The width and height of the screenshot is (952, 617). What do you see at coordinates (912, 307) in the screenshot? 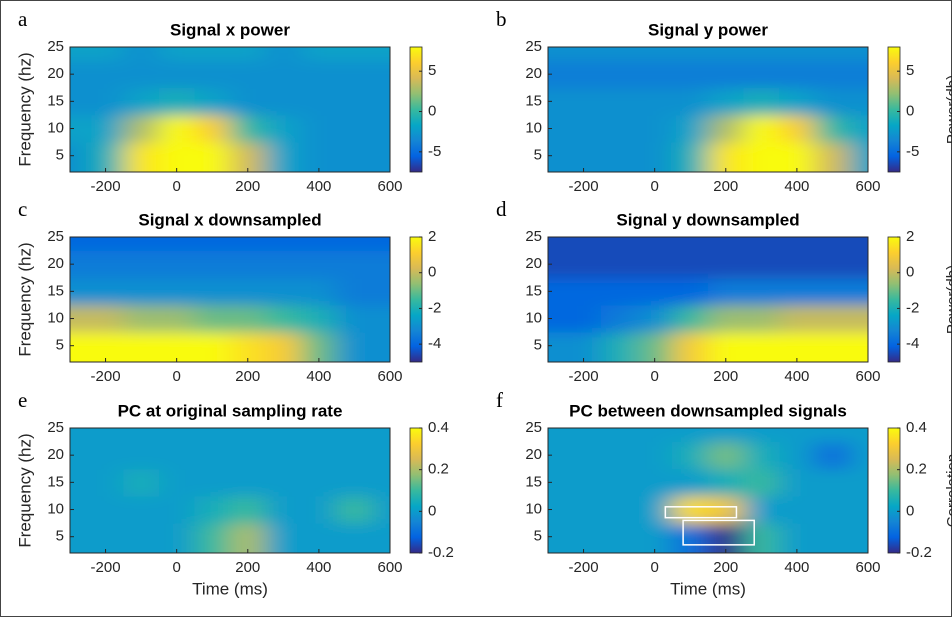
I see `colorbar-tick-label: -2` at bounding box center [912, 307].